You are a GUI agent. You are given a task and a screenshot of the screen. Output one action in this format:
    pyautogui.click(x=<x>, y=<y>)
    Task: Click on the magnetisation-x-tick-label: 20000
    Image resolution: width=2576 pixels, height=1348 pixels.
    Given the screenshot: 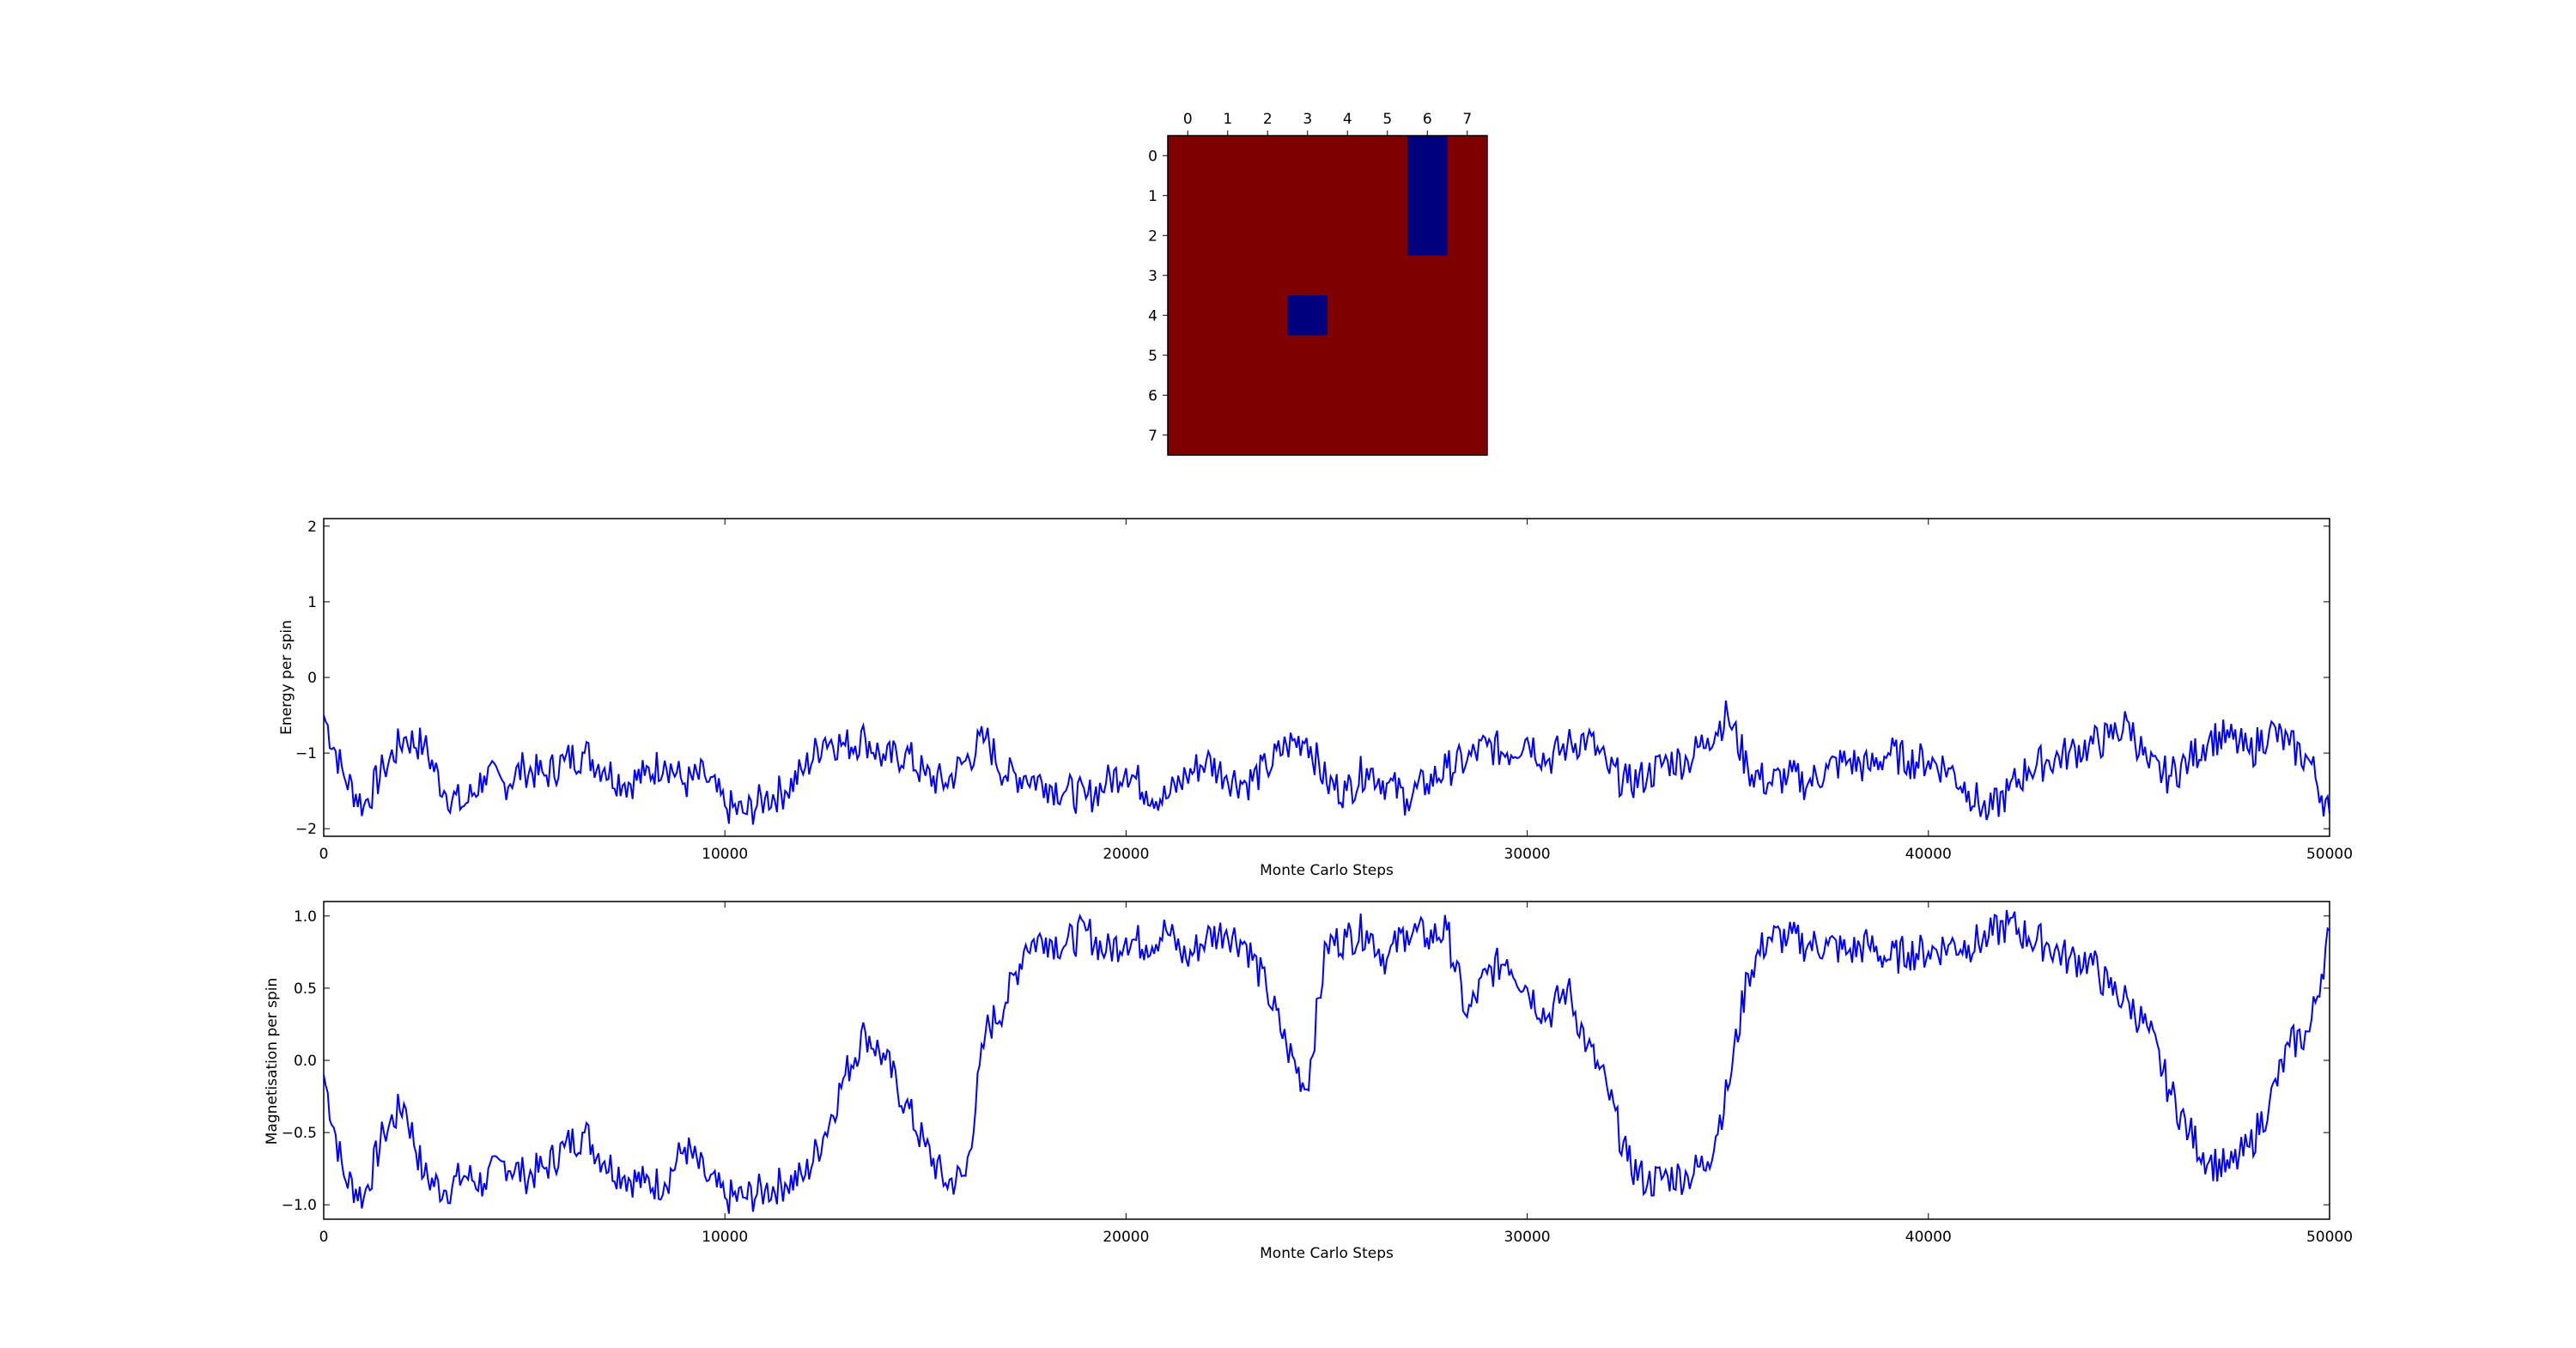 What is the action you would take?
    pyautogui.click(x=1126, y=1238)
    